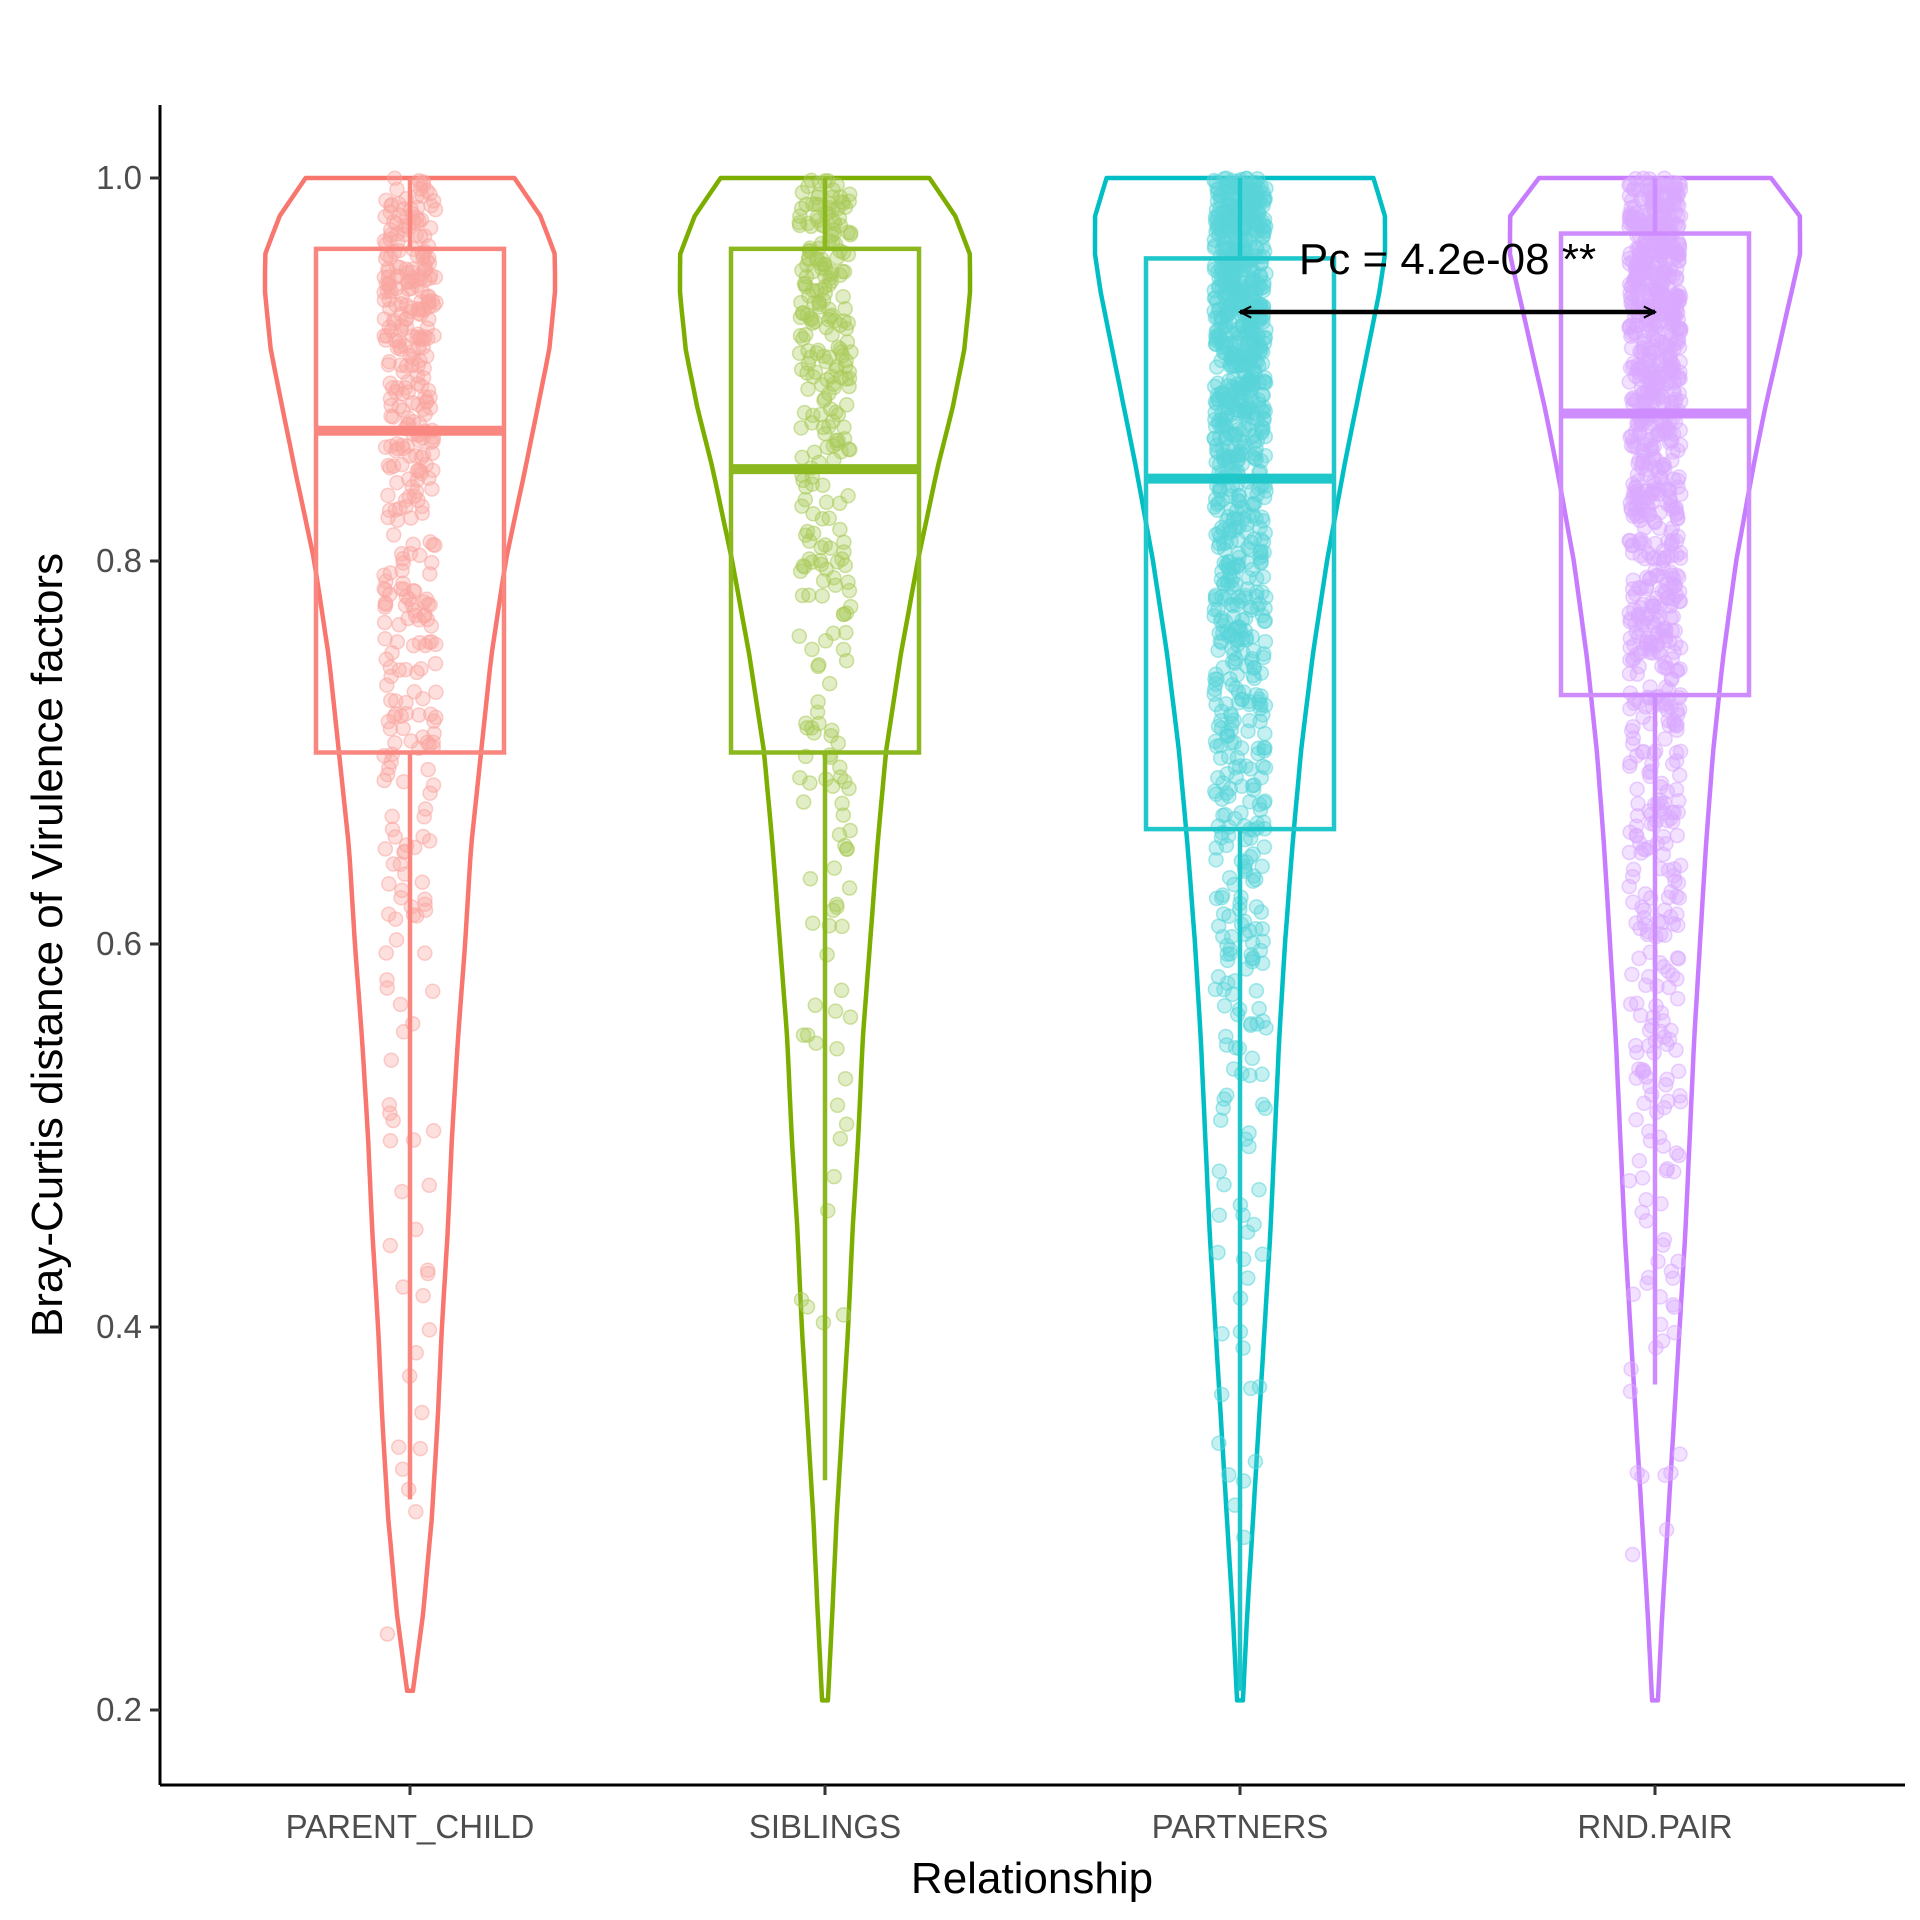 The height and width of the screenshot is (1920, 1920). What do you see at coordinates (1240, 1826) in the screenshot?
I see `x-tick-label-partners: PARTNERS` at bounding box center [1240, 1826].